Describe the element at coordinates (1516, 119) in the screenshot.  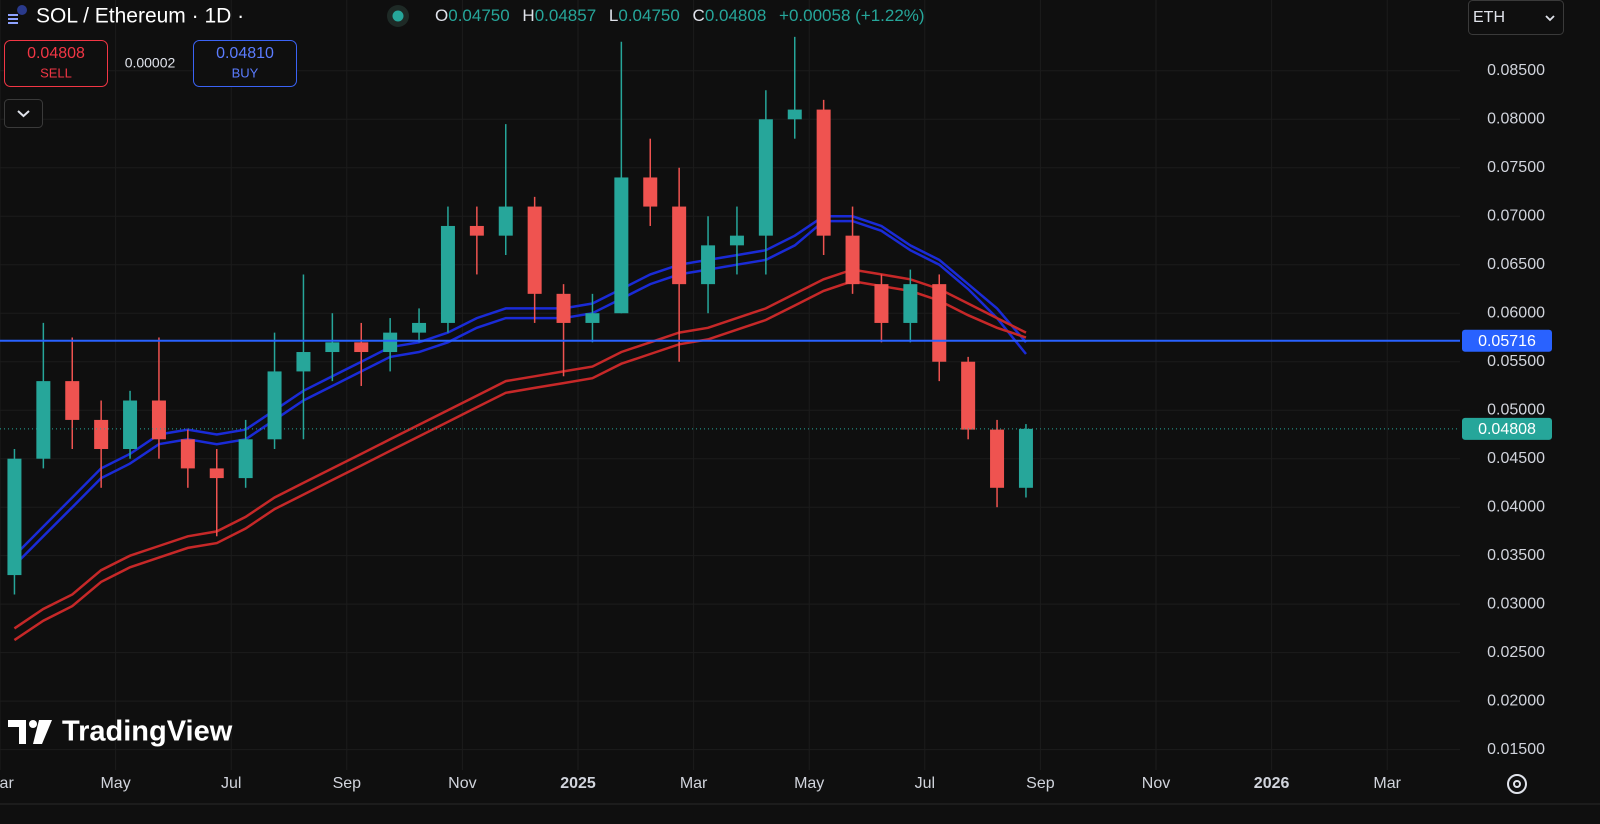
I see `y-tick-label: 0.08000` at that location.